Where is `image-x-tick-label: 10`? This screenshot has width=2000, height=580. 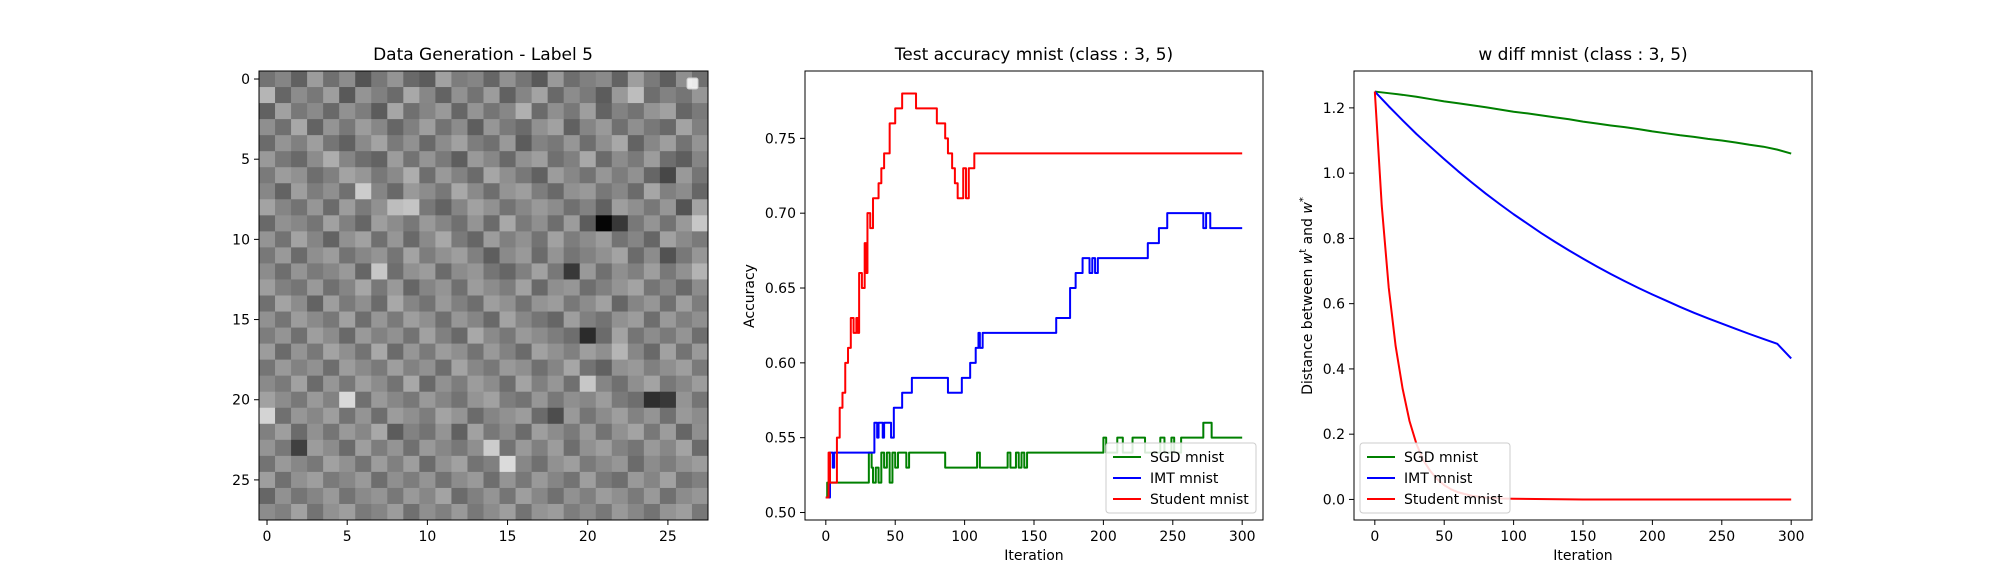
image-x-tick-label: 10 is located at coordinates (427, 537).